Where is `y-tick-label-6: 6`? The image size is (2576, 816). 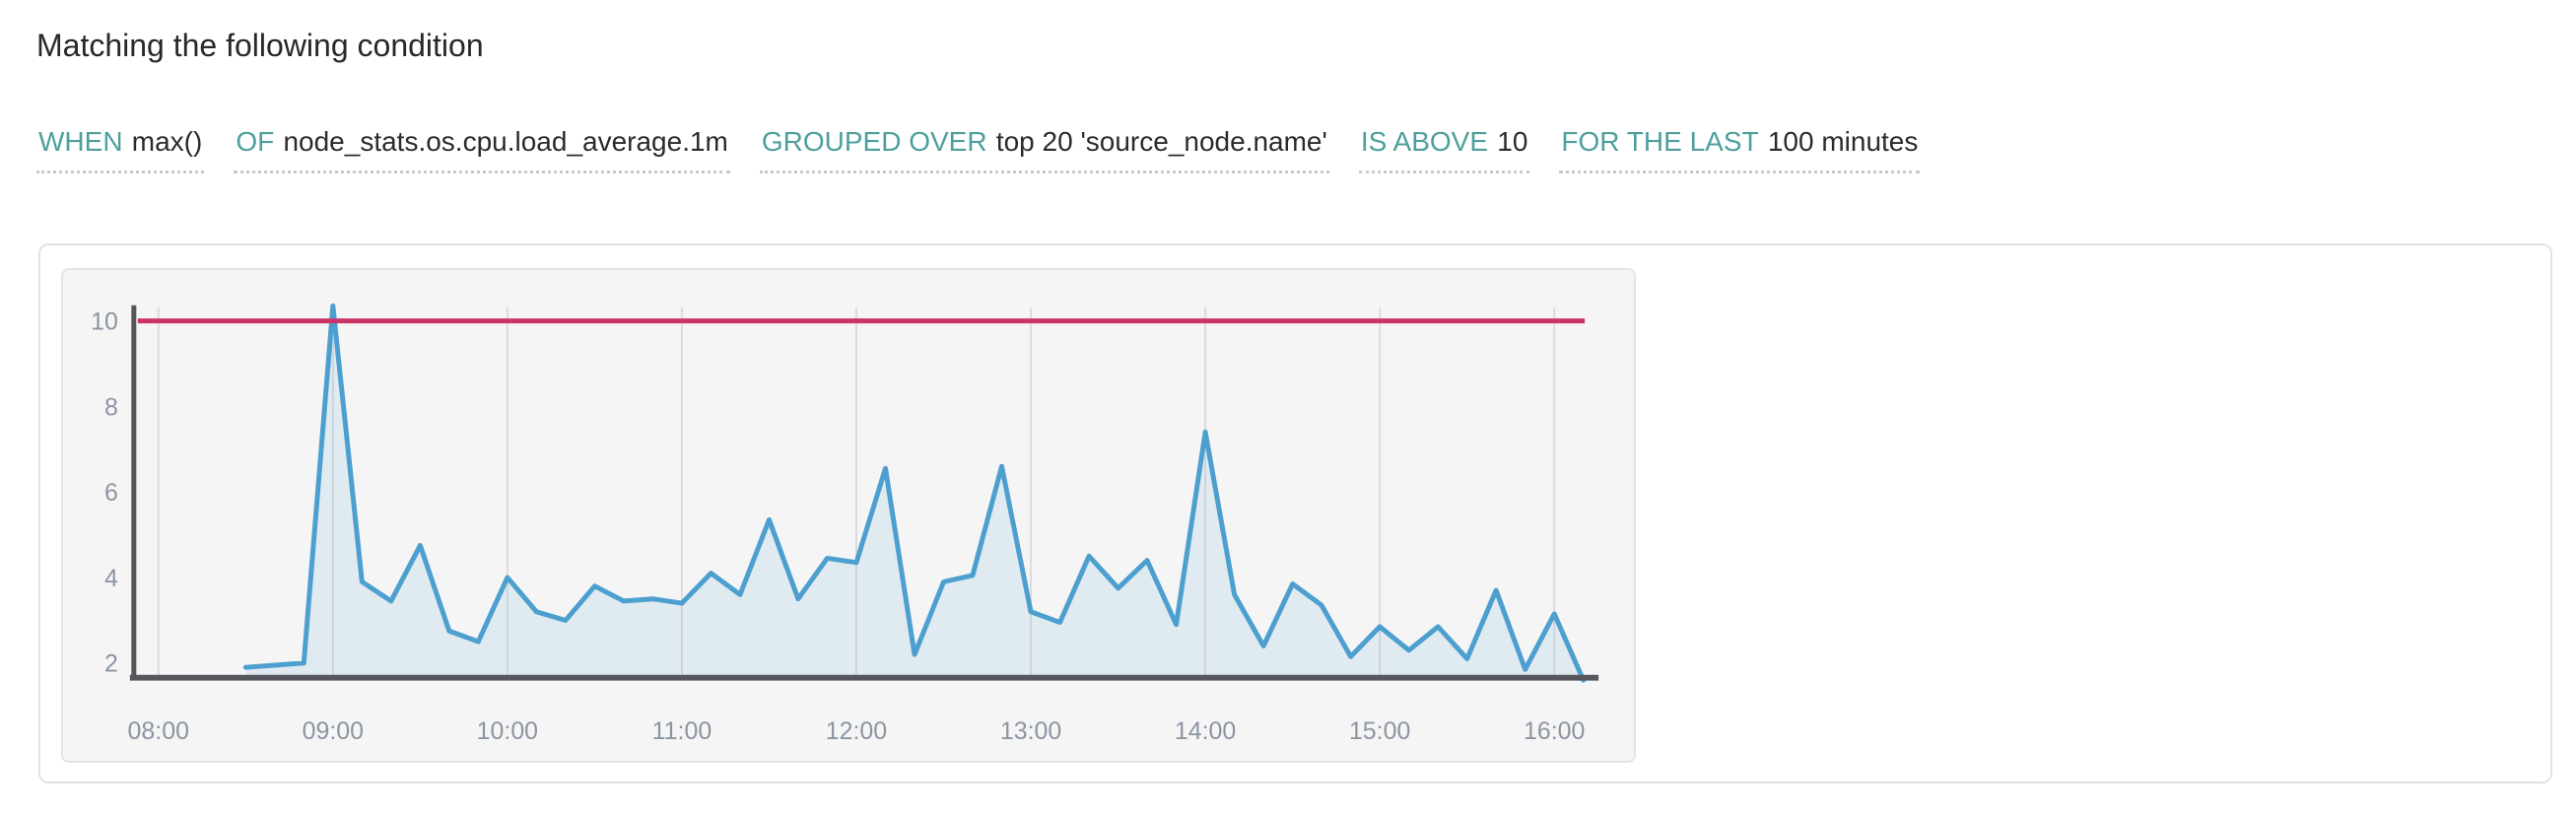 y-tick-label-6: 6 is located at coordinates (111, 493).